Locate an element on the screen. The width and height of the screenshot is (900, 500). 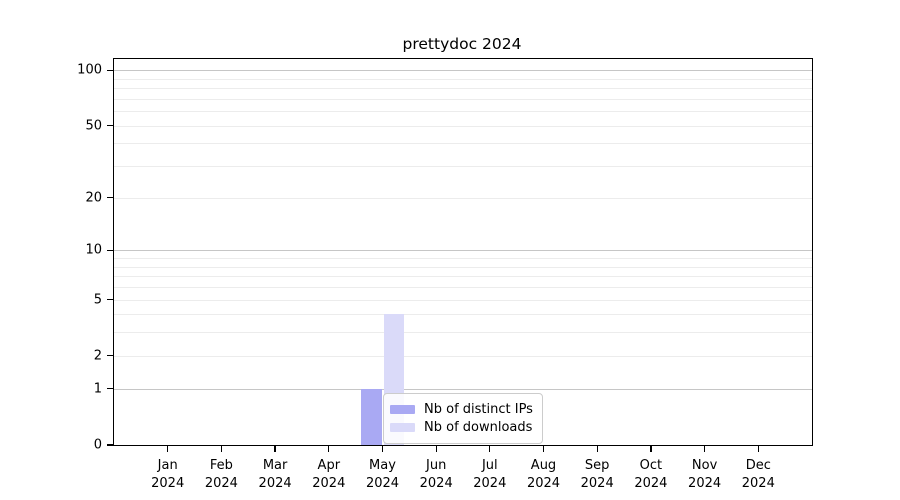
y-tick-label: 1 is located at coordinates (97, 389).